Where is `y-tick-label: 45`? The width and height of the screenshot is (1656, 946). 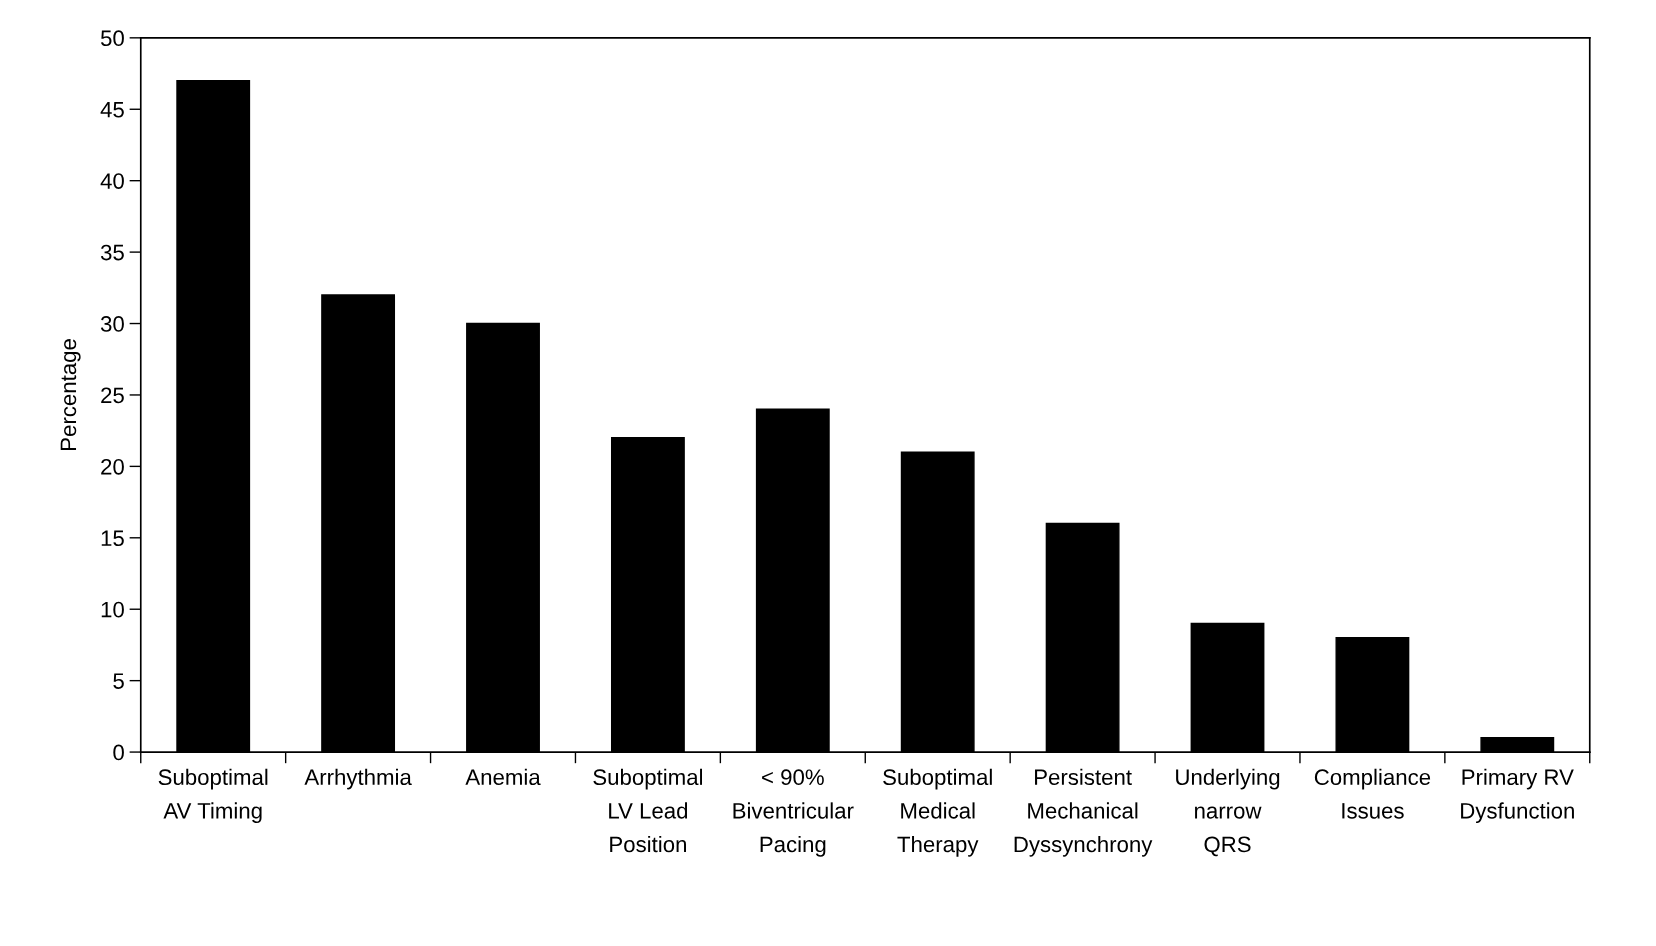
y-tick-label: 45 is located at coordinates (112, 110).